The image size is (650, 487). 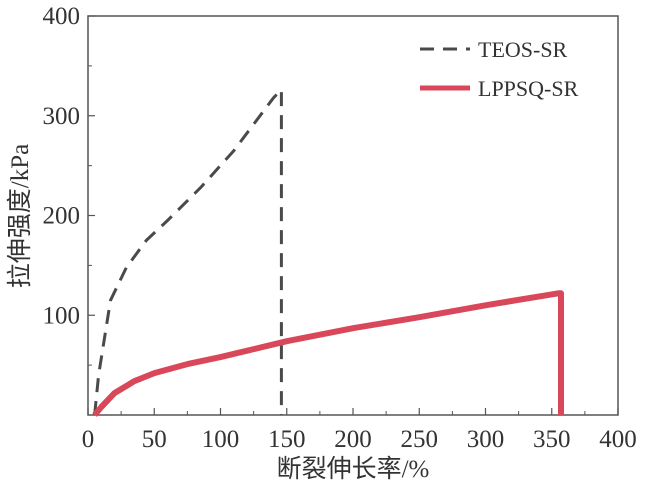 I want to click on x-tick-label: 250, so click(x=420, y=439).